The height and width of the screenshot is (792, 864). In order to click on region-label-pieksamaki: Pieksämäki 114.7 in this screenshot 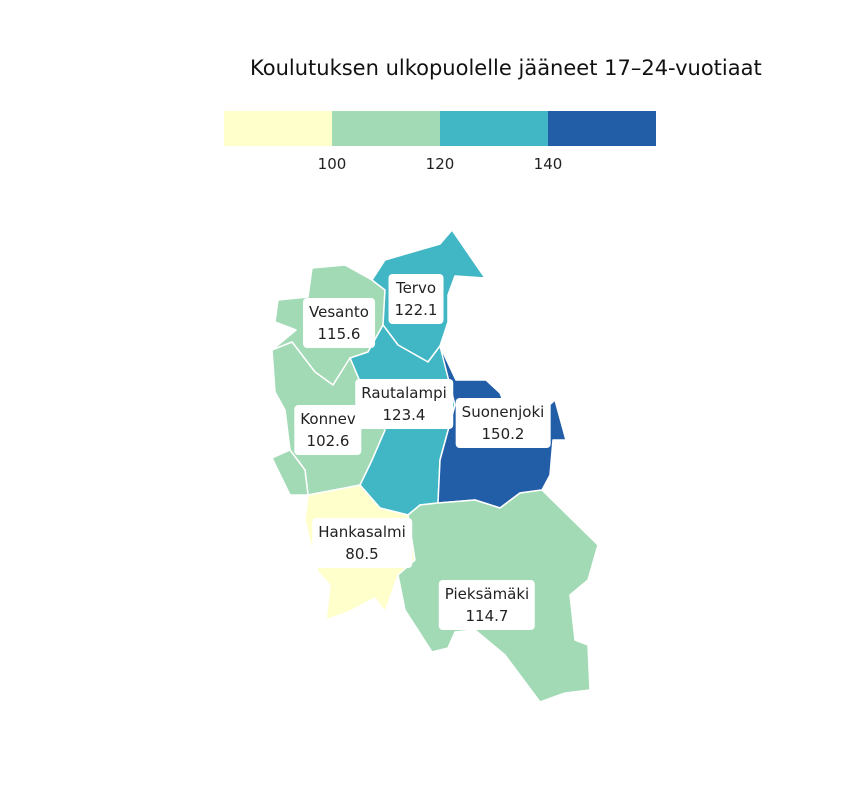, I will do `click(487, 605)`.